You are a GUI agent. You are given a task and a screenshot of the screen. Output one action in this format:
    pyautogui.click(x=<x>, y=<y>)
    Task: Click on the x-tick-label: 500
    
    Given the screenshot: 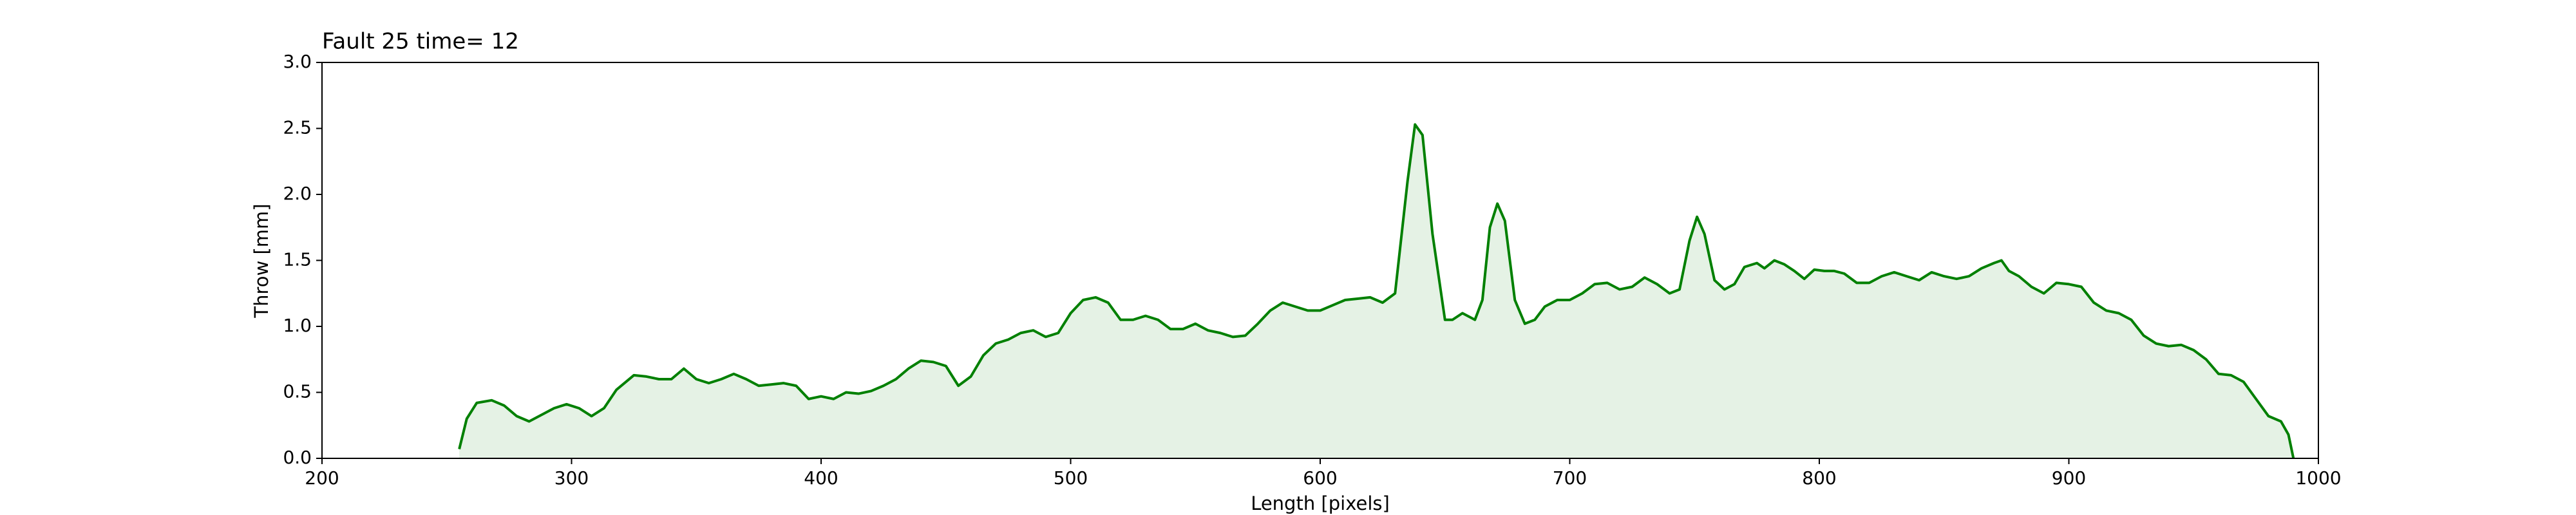 What is the action you would take?
    pyautogui.click(x=1071, y=478)
    